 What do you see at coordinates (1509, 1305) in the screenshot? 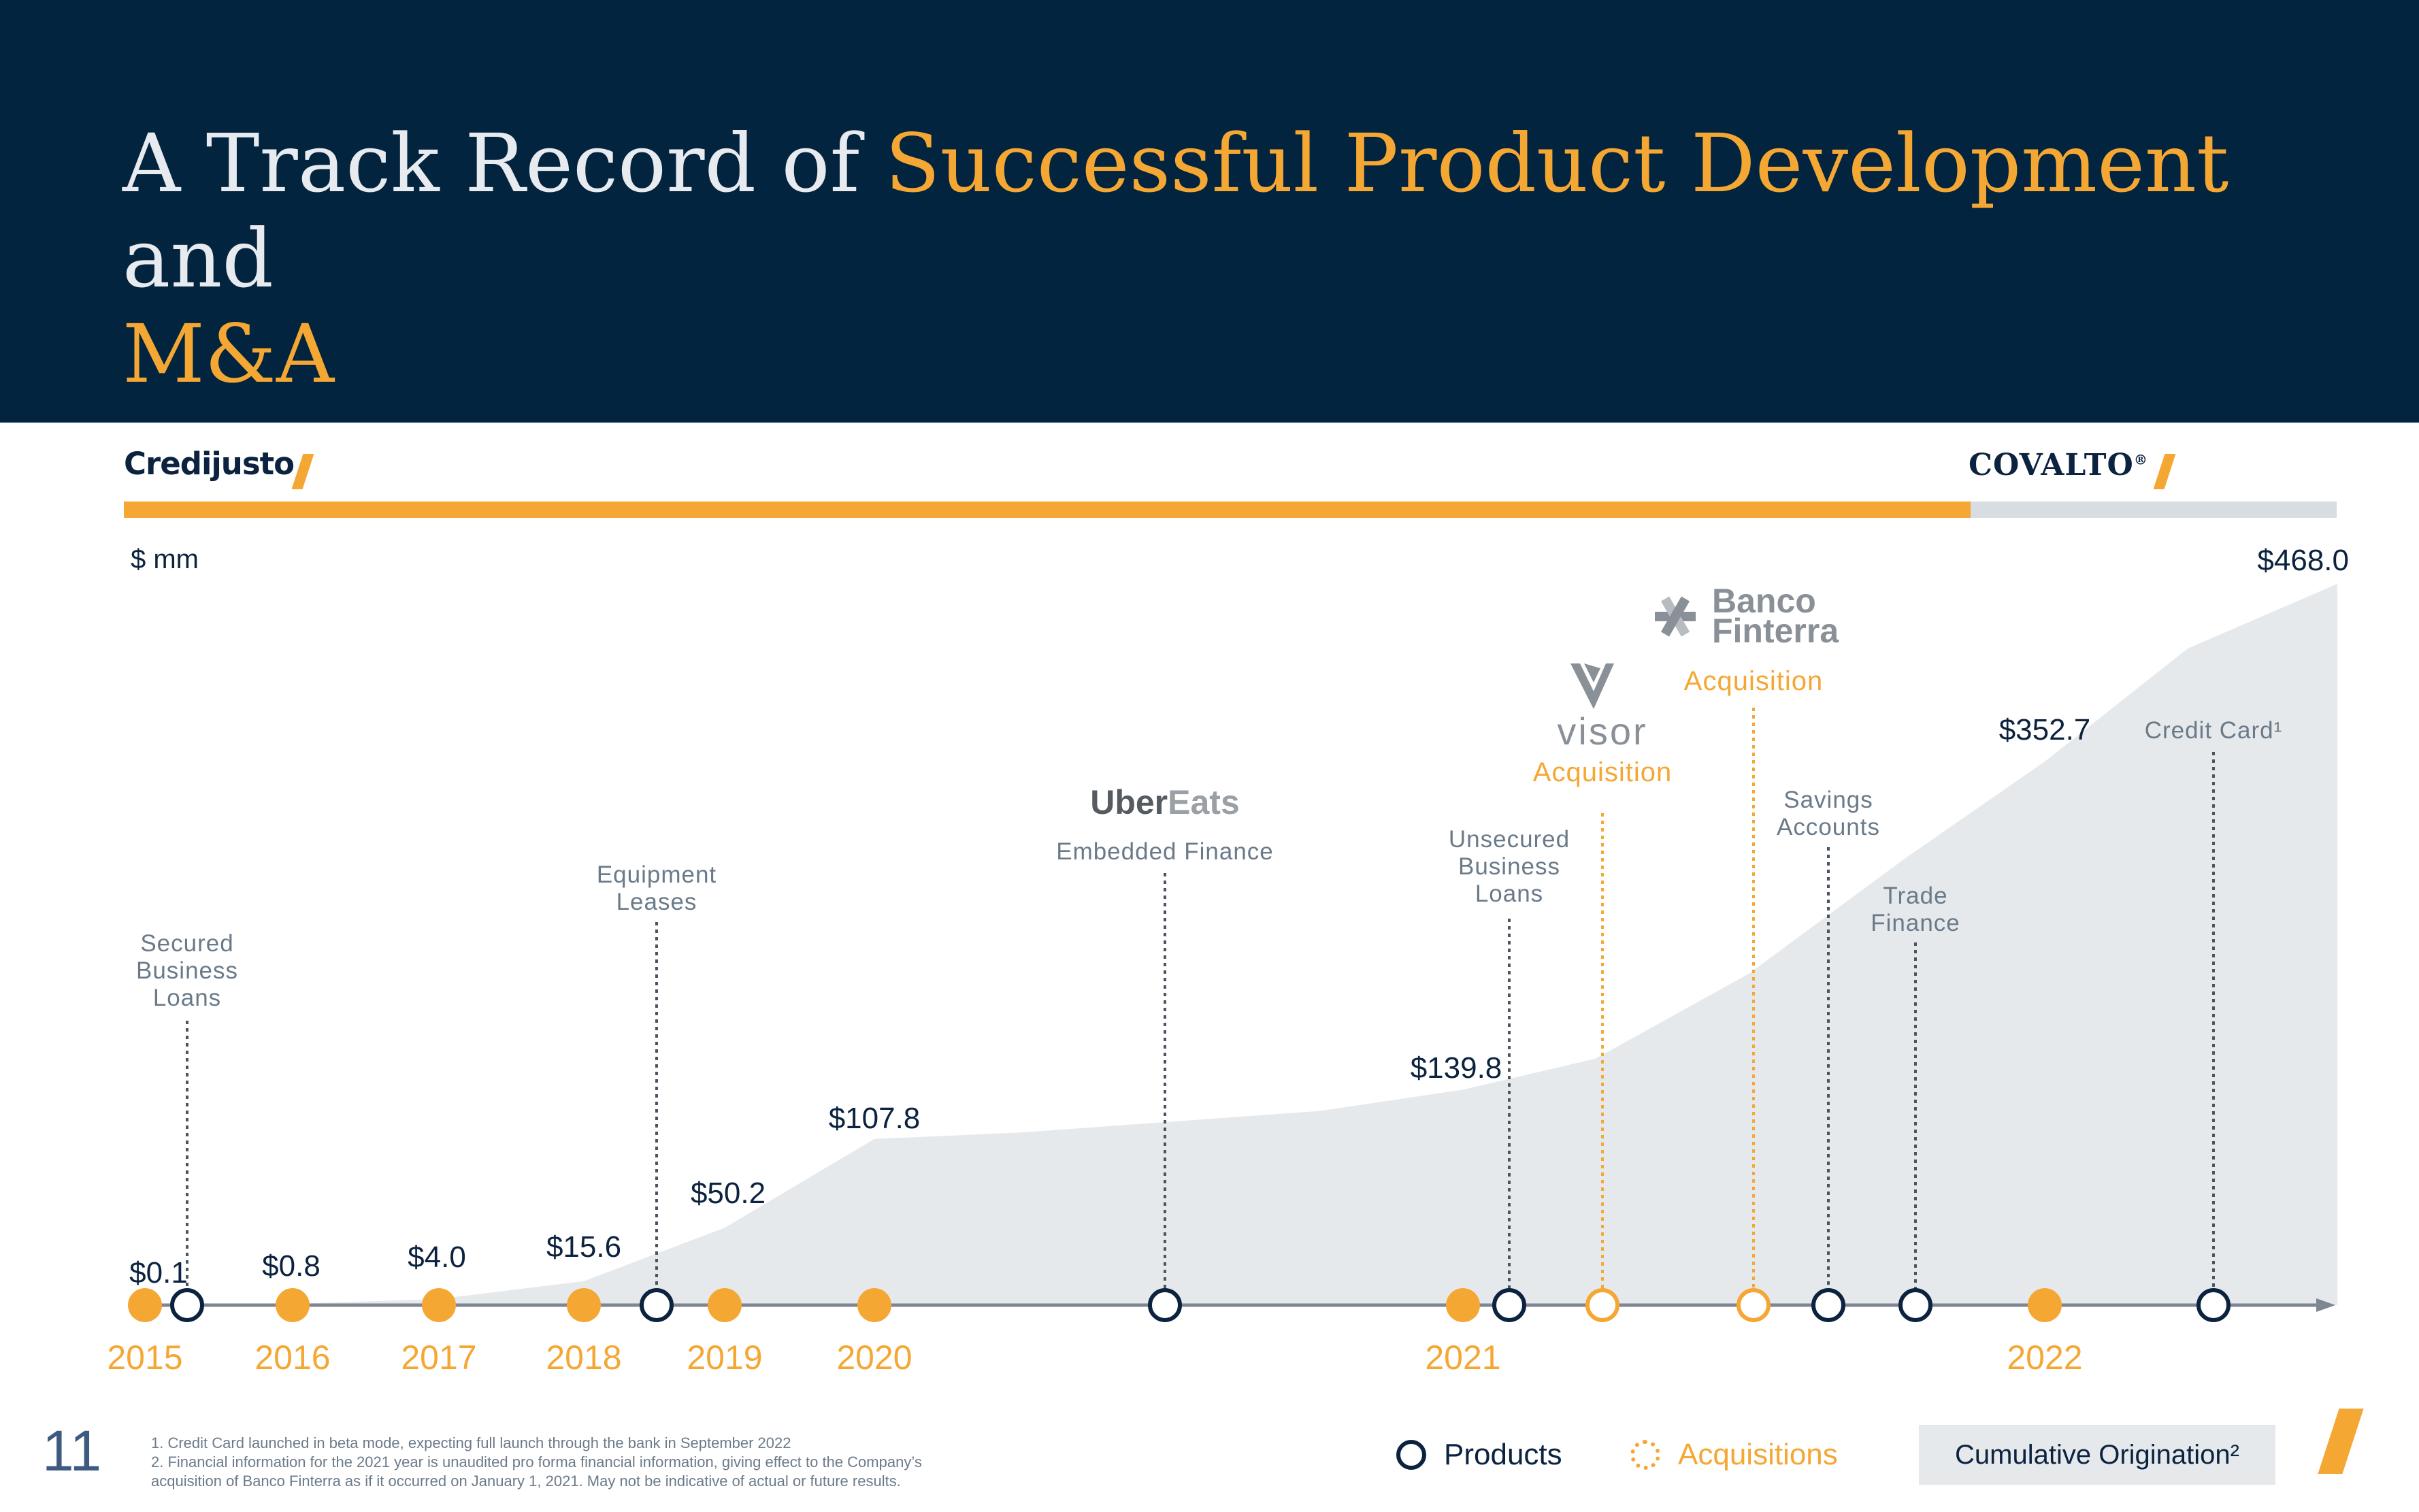
I see `event-3-product-marker` at bounding box center [1509, 1305].